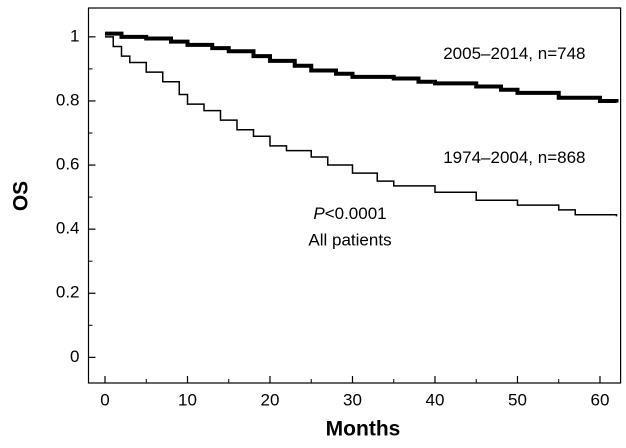  I want to click on x-tick-label: 30, so click(352, 399).